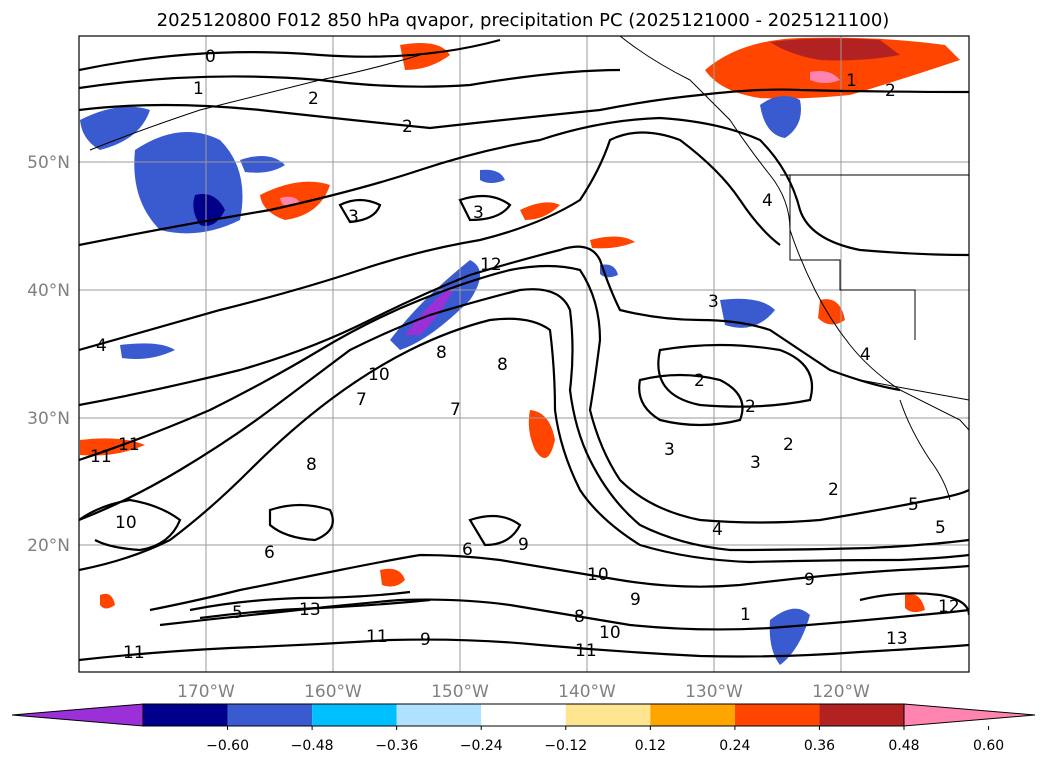 The width and height of the screenshot is (1047, 765). I want to click on colorbar-extend-max, so click(969, 715).